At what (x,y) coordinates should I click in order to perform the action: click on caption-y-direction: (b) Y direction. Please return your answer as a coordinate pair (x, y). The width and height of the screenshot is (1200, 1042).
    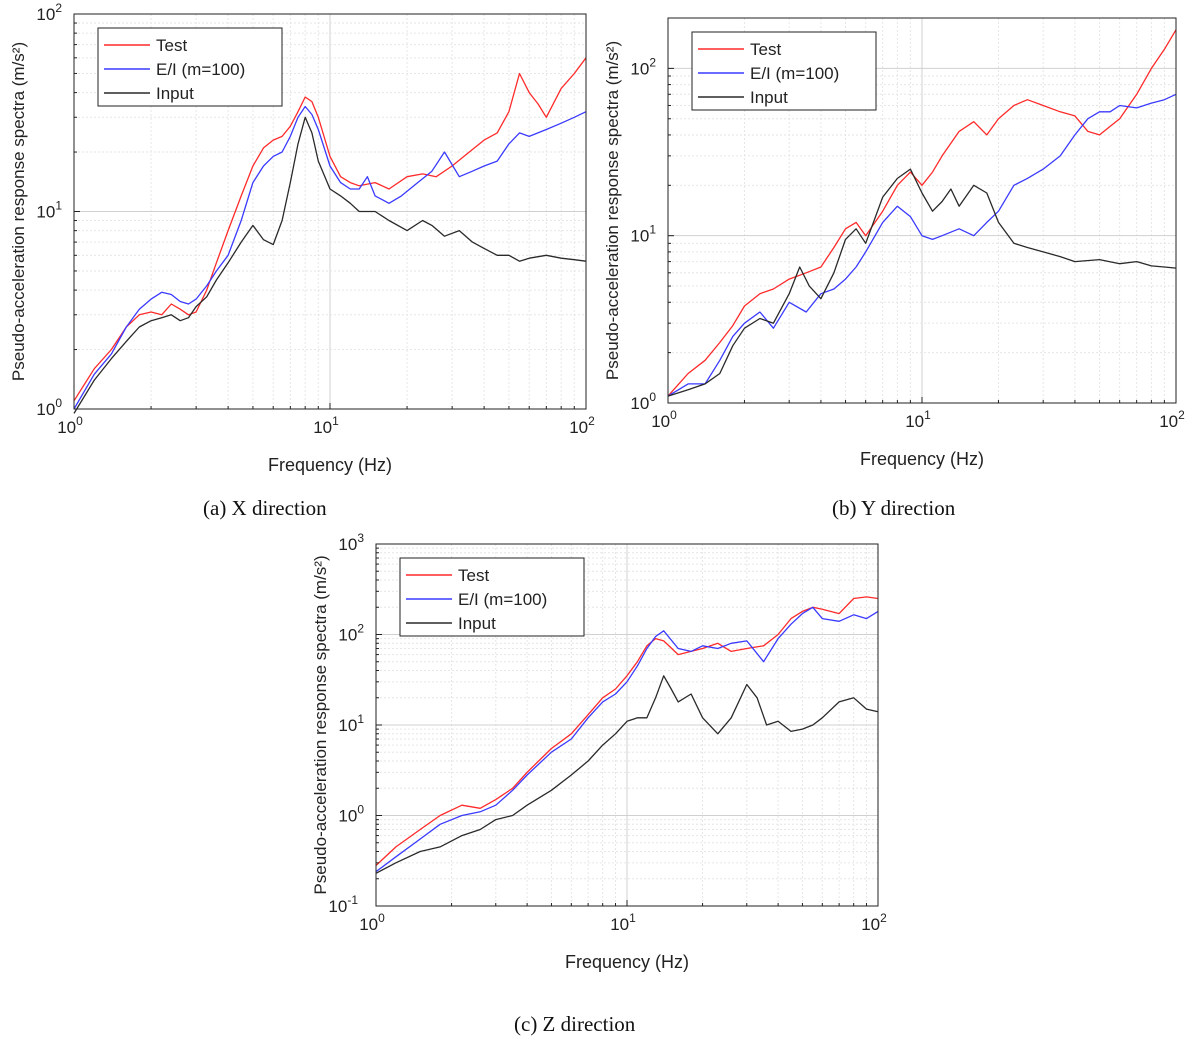
    Looking at the image, I should click on (894, 508).